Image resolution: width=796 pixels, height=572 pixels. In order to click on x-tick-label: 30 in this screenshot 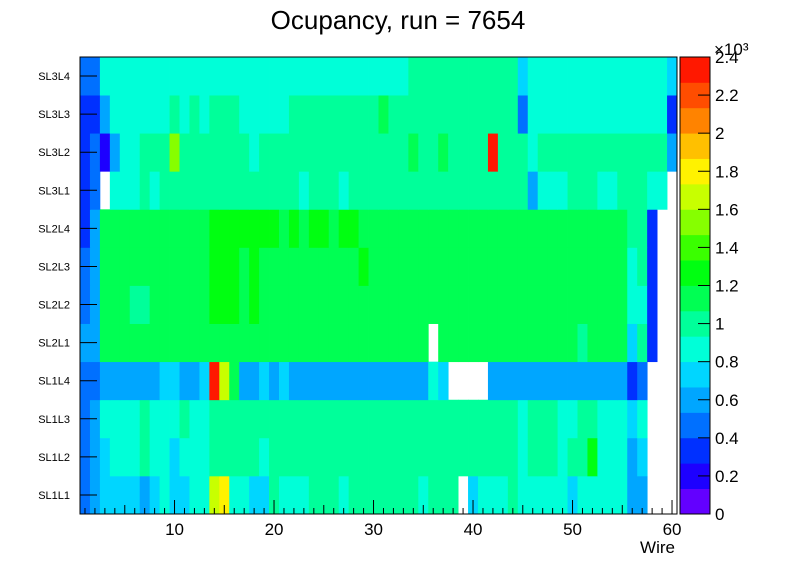, I will do `click(373, 529)`.